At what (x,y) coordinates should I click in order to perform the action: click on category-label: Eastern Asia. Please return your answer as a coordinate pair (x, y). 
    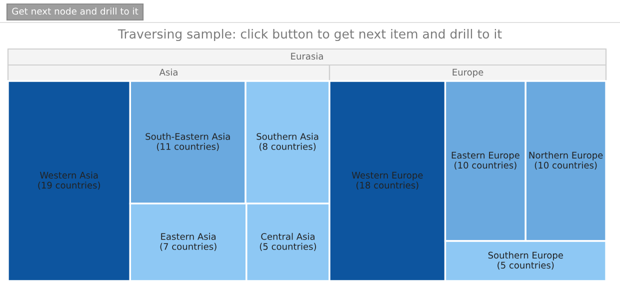
    Looking at the image, I should click on (188, 236).